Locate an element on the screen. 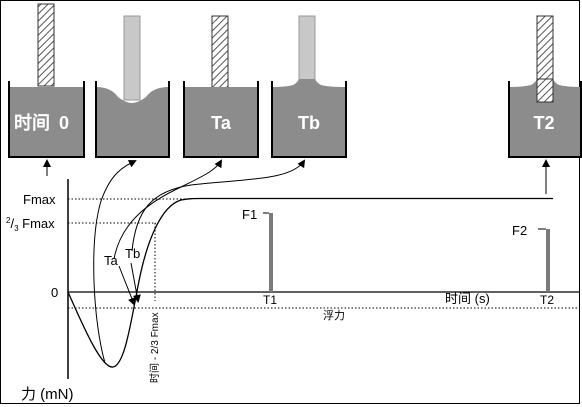 The image size is (582, 407). arrow-to-beaker-tb is located at coordinates (218, 205).